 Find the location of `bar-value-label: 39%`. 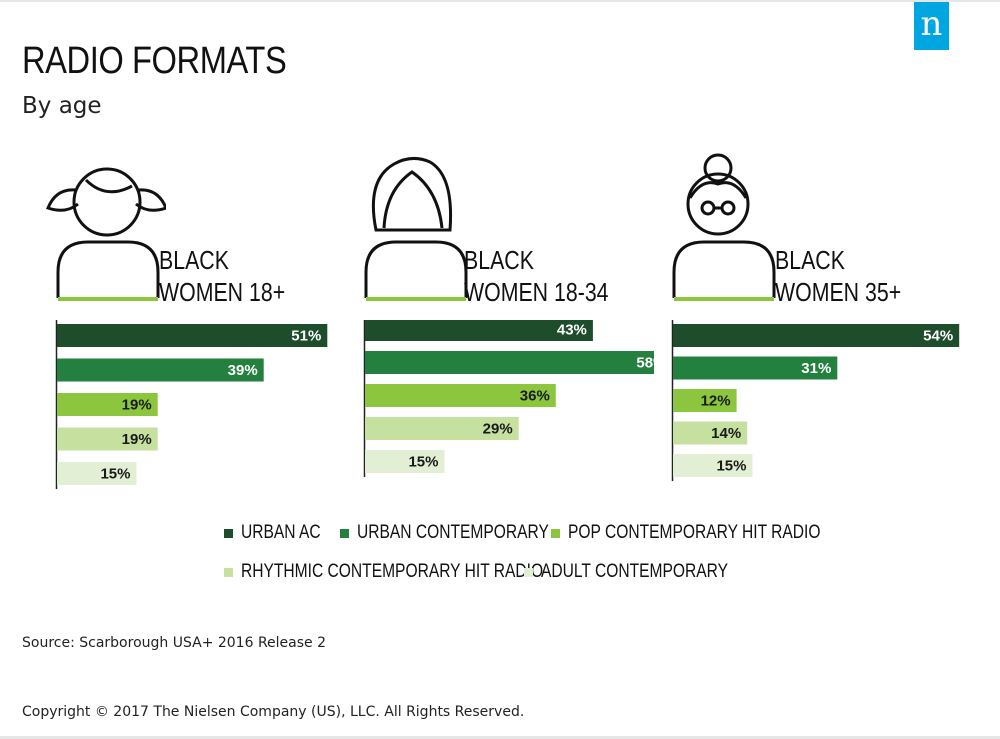

bar-value-label: 39% is located at coordinates (243, 370).